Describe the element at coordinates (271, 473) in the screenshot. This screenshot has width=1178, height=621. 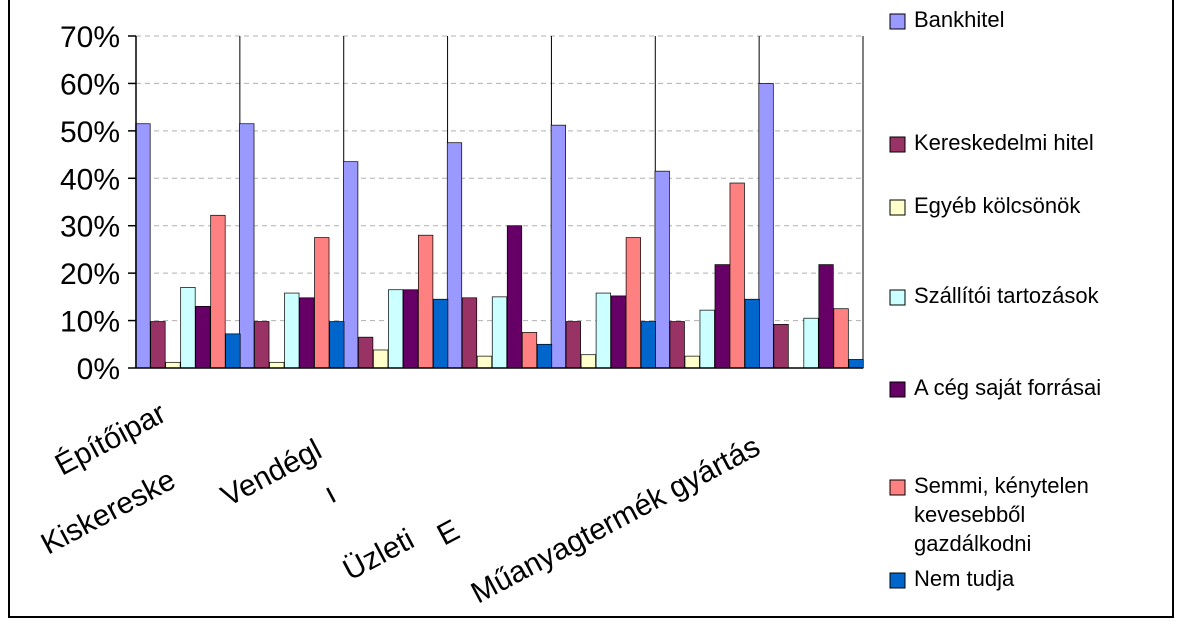
I see `x-tick-label: Vendégl` at that location.